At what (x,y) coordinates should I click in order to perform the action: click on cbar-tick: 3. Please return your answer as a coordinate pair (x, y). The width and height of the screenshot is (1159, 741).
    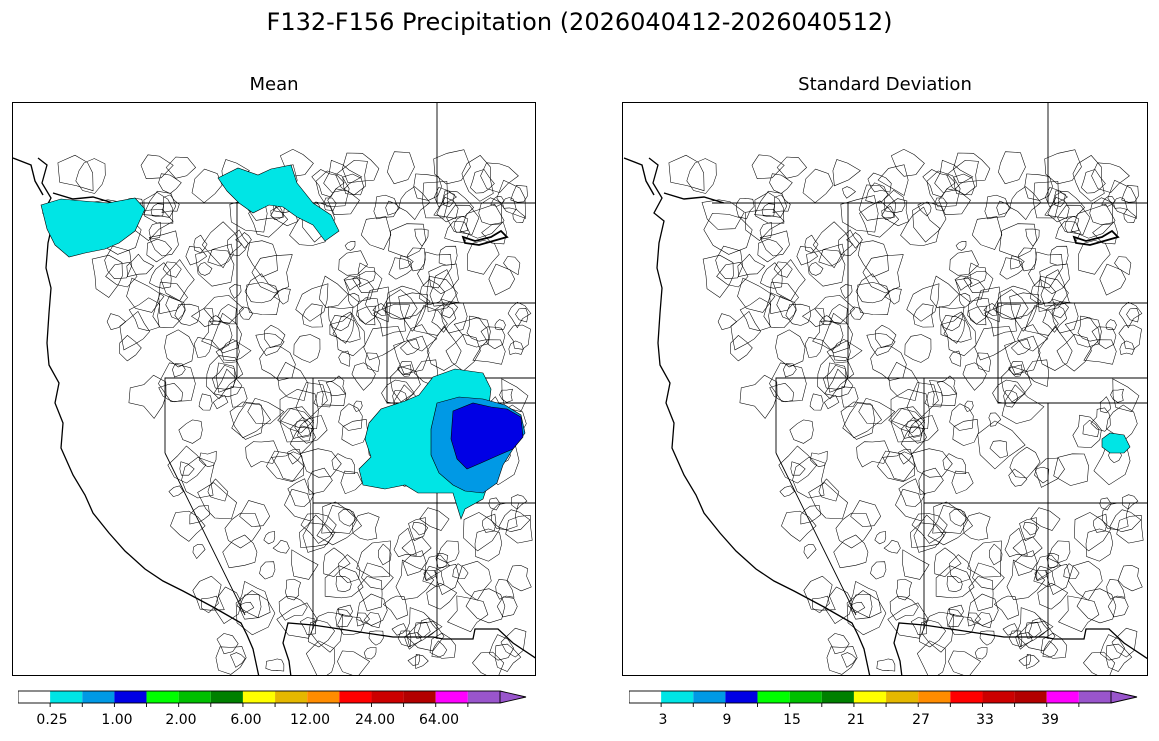
    Looking at the image, I should click on (663, 720).